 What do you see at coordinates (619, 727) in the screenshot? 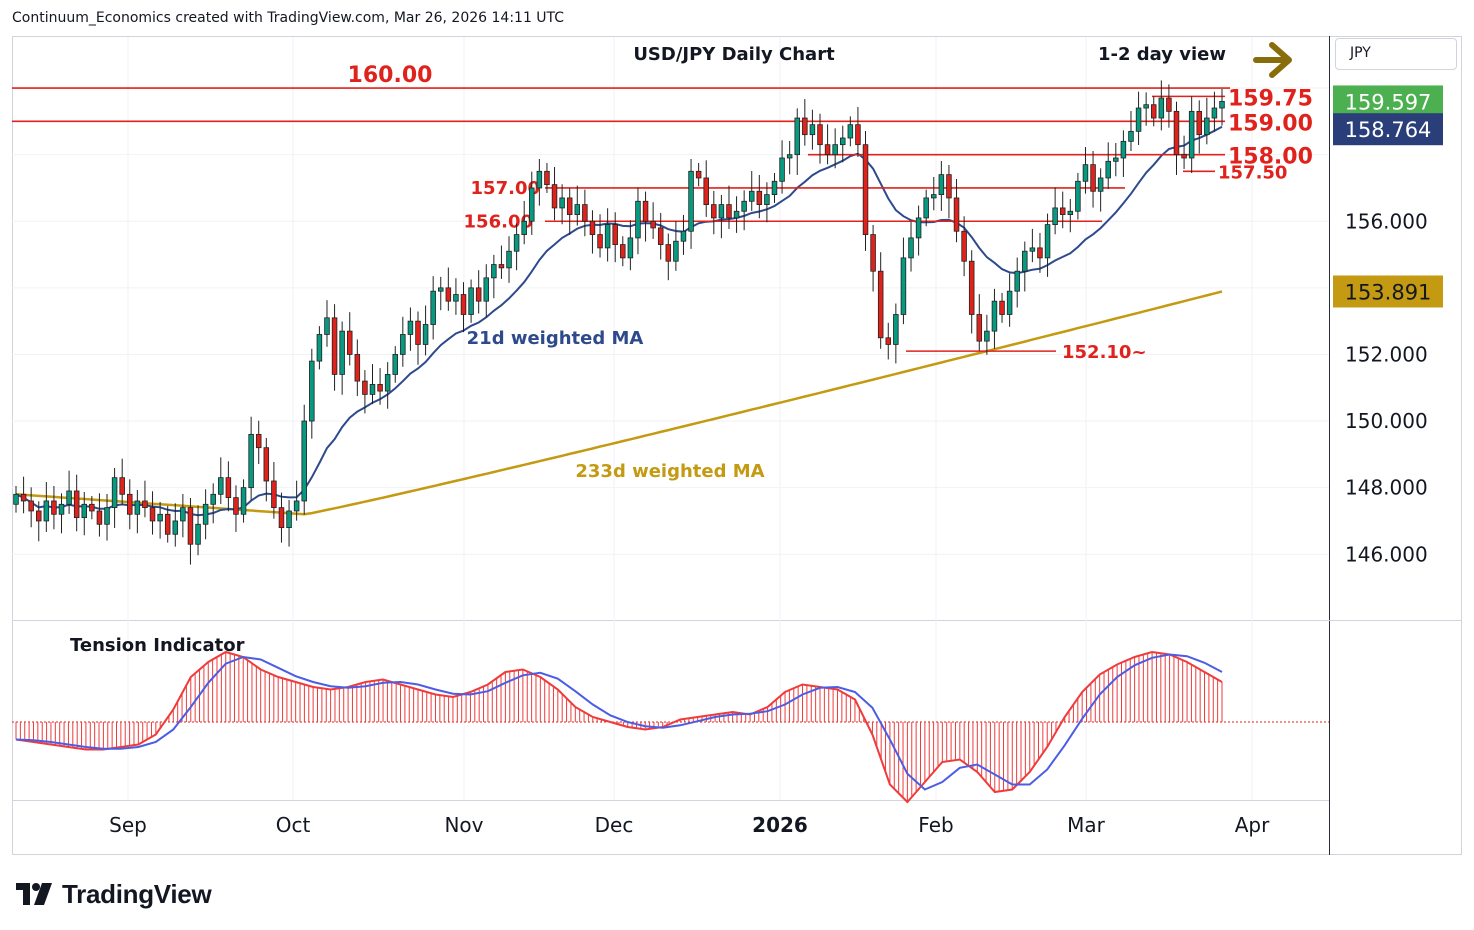
I see `tension-line` at bounding box center [619, 727].